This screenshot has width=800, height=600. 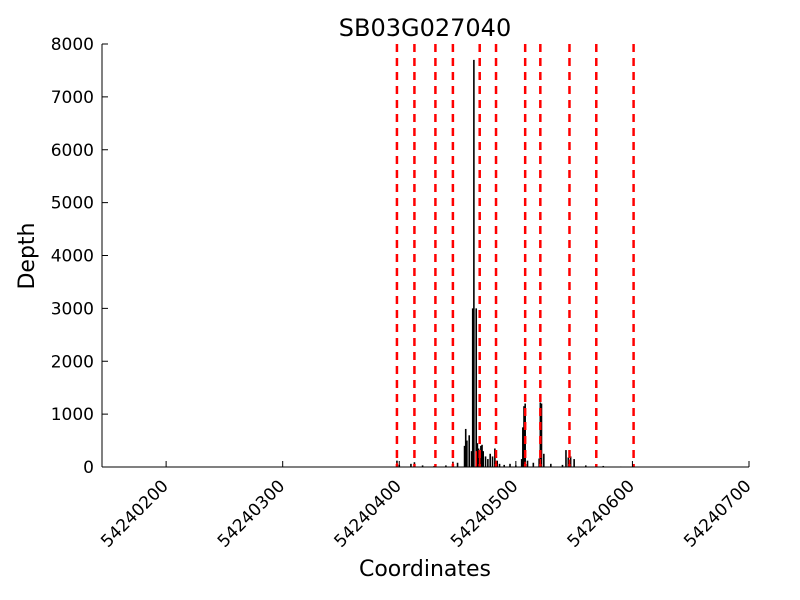 I want to click on x-tick-label: 54240300, so click(x=251, y=513).